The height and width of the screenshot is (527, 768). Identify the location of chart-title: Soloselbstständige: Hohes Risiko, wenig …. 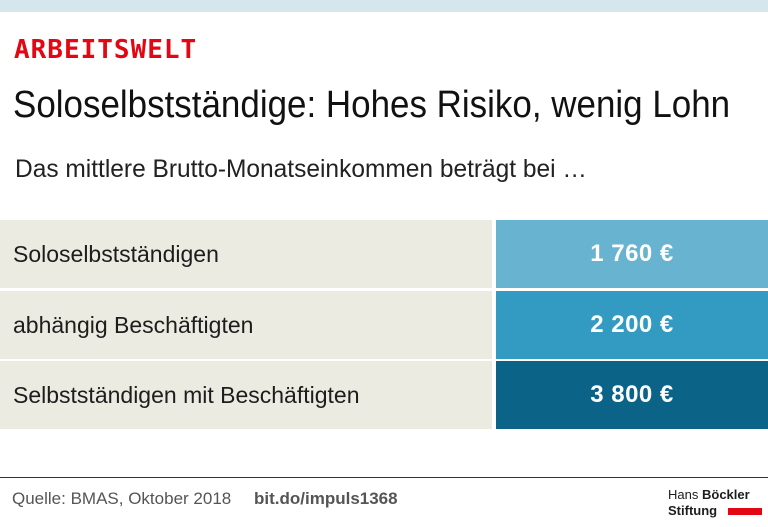
(372, 105).